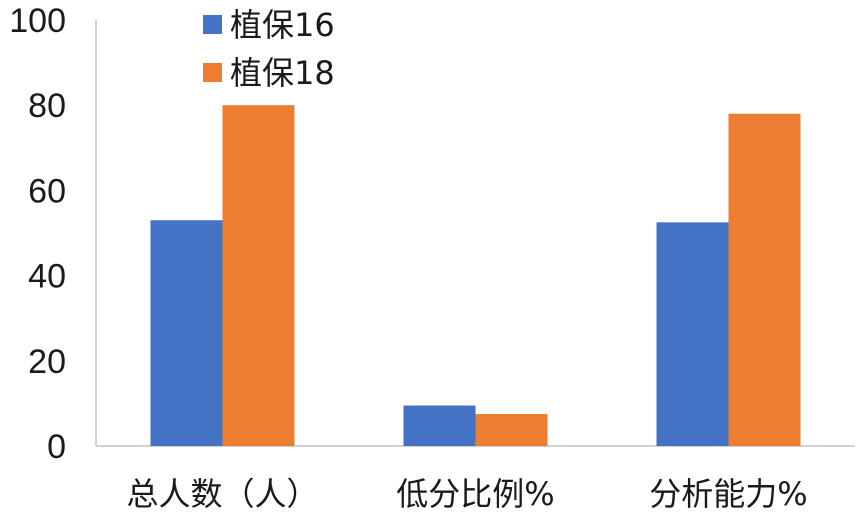  What do you see at coordinates (728, 494) in the screenshot?
I see `x-category-label: 分析能力%` at bounding box center [728, 494].